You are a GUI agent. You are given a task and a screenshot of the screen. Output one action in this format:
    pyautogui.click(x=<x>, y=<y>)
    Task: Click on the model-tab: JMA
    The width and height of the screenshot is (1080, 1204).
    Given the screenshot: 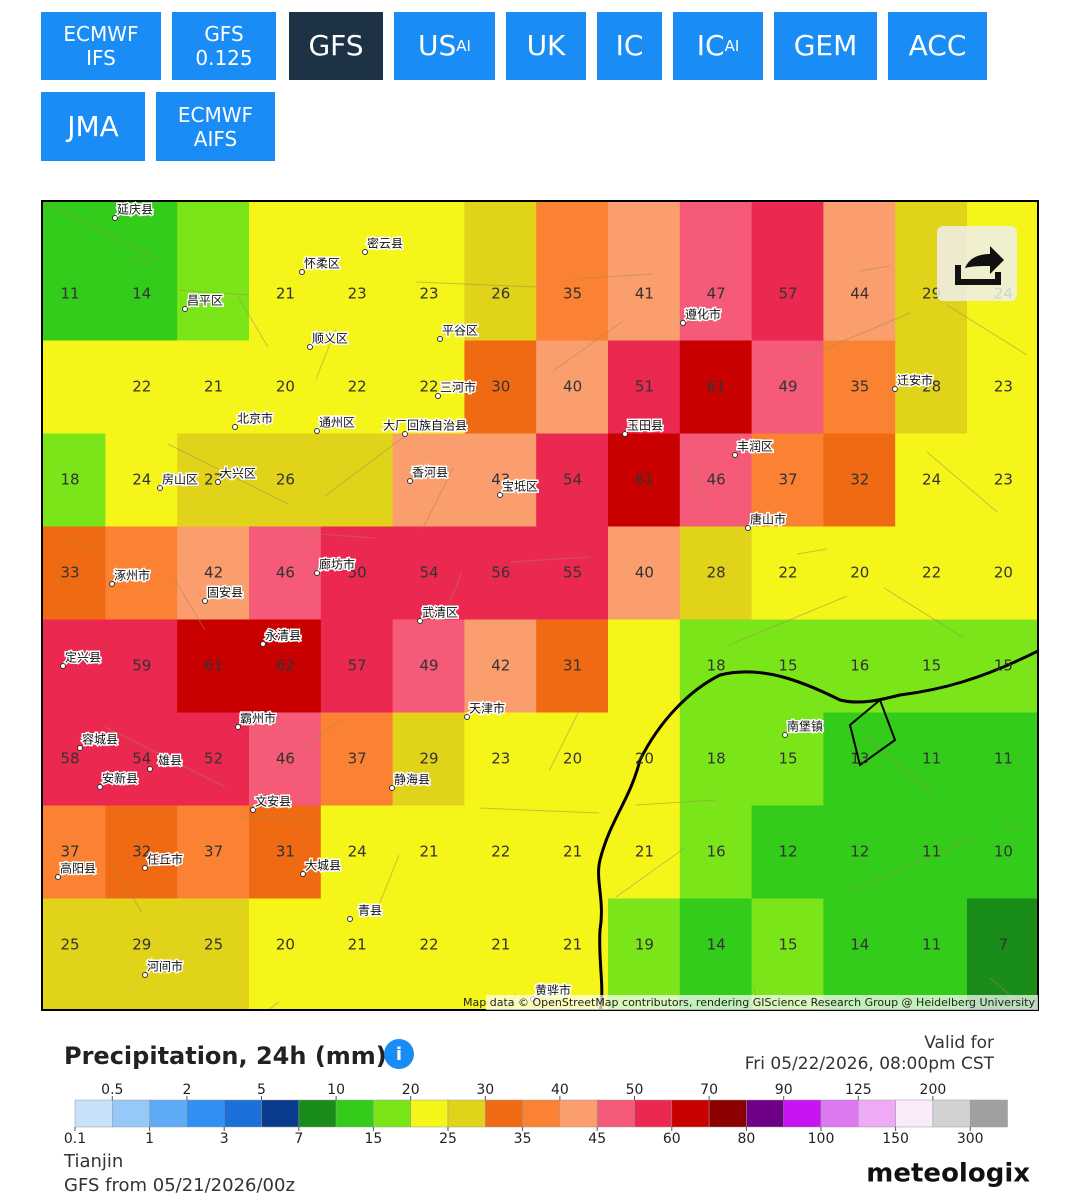 What is the action you would take?
    pyautogui.click(x=93, y=126)
    